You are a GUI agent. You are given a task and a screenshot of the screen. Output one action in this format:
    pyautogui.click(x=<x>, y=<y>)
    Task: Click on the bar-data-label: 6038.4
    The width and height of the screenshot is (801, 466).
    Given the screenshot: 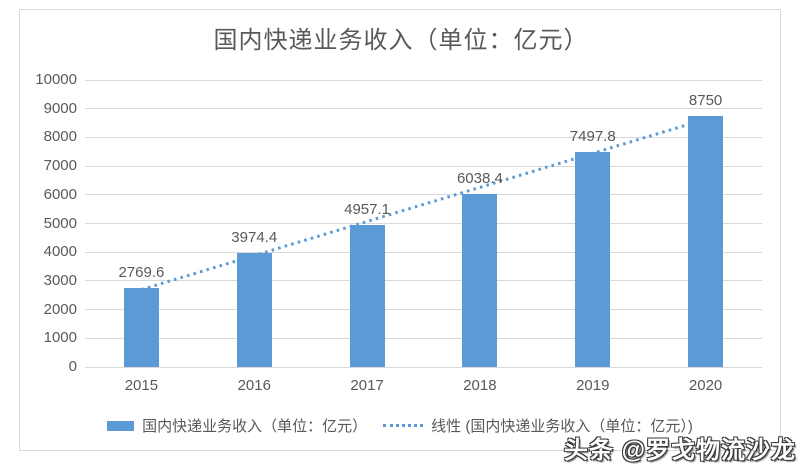 What is the action you would take?
    pyautogui.click(x=479, y=178)
    